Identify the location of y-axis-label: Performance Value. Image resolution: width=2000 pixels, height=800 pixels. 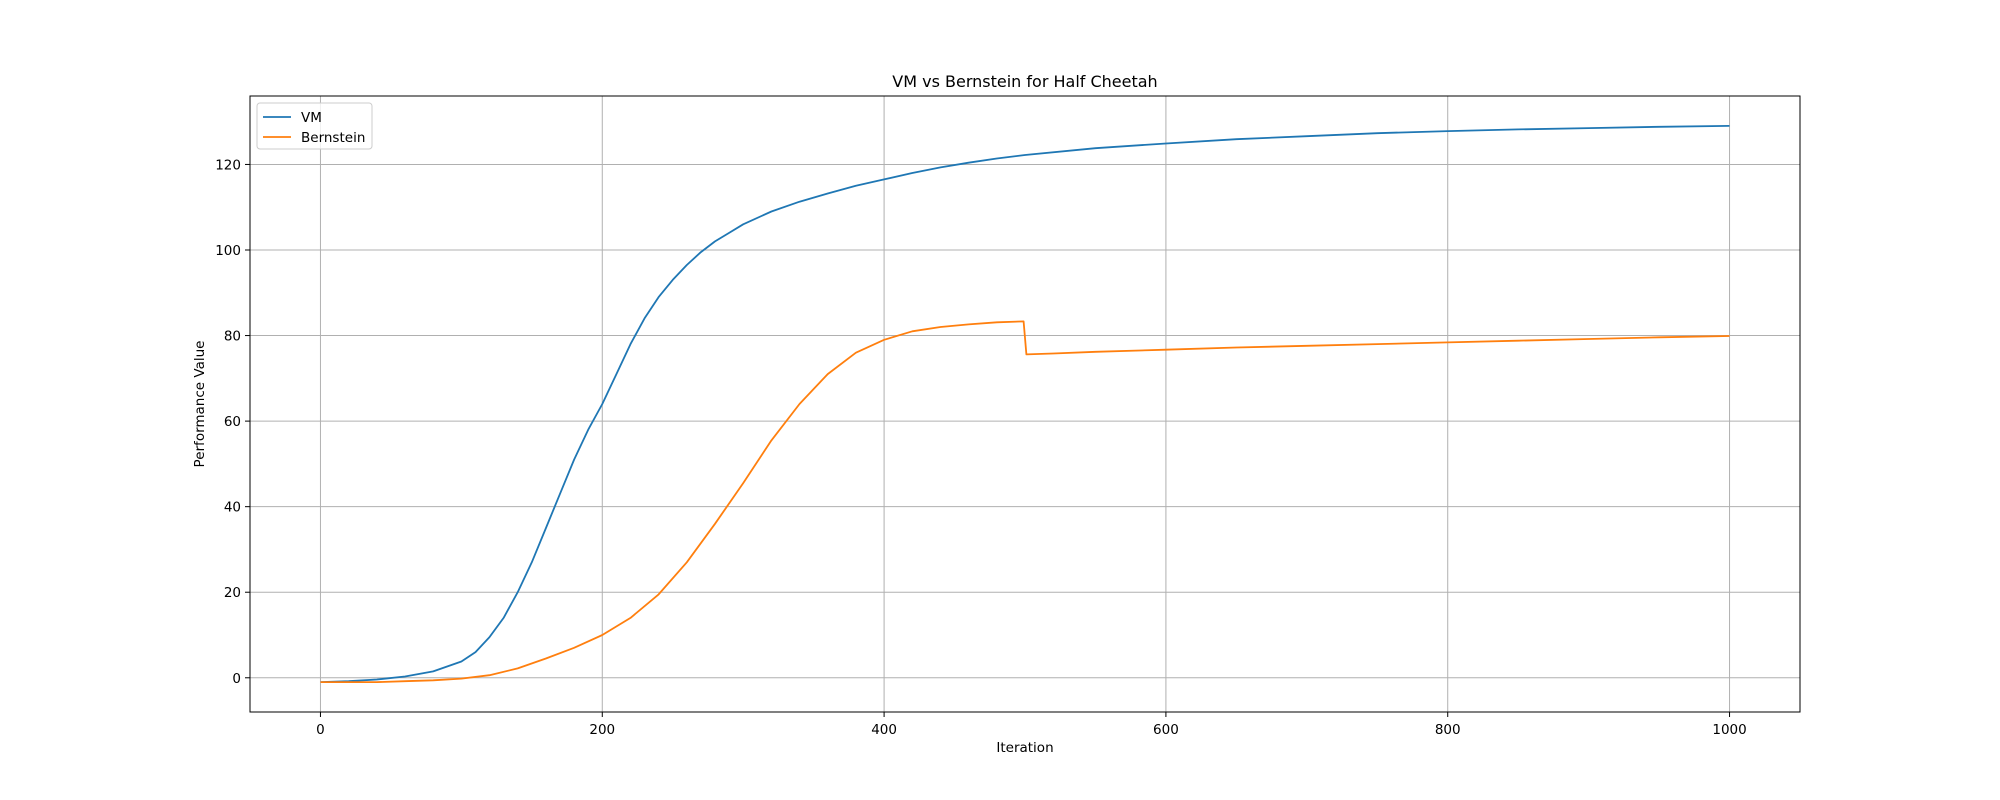
(200, 404).